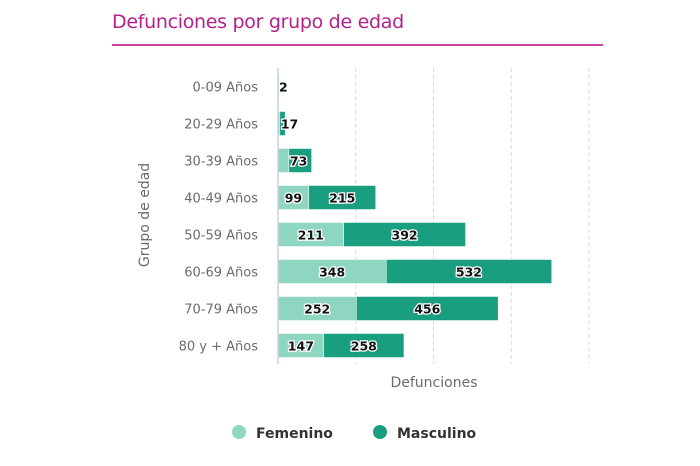 The image size is (700, 466). I want to click on data-label-masculino: 258, so click(364, 346).